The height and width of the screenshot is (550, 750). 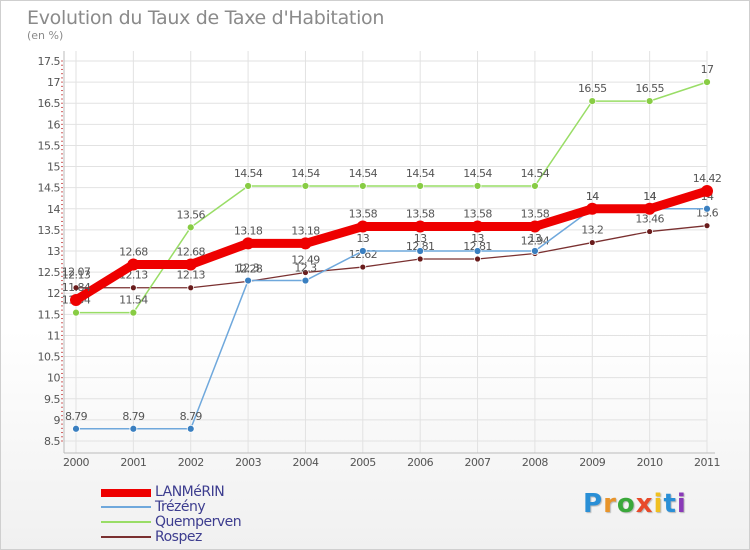 I want to click on x-tick-label: 2003, so click(x=248, y=462).